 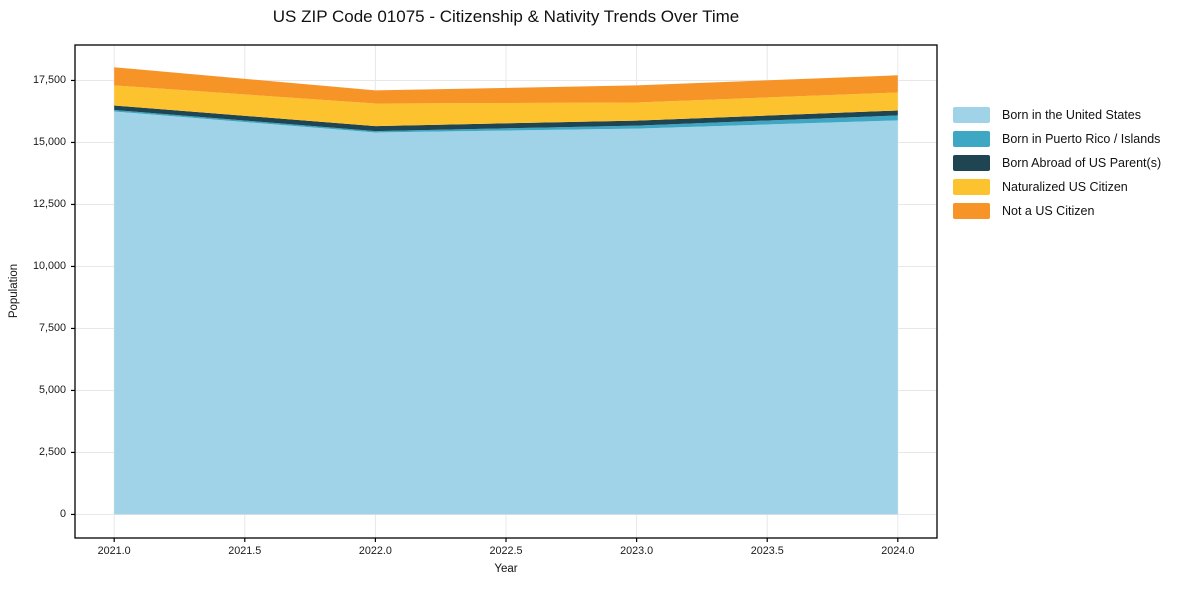 What do you see at coordinates (49, 141) in the screenshot?
I see `y-tick-label: 15,000` at bounding box center [49, 141].